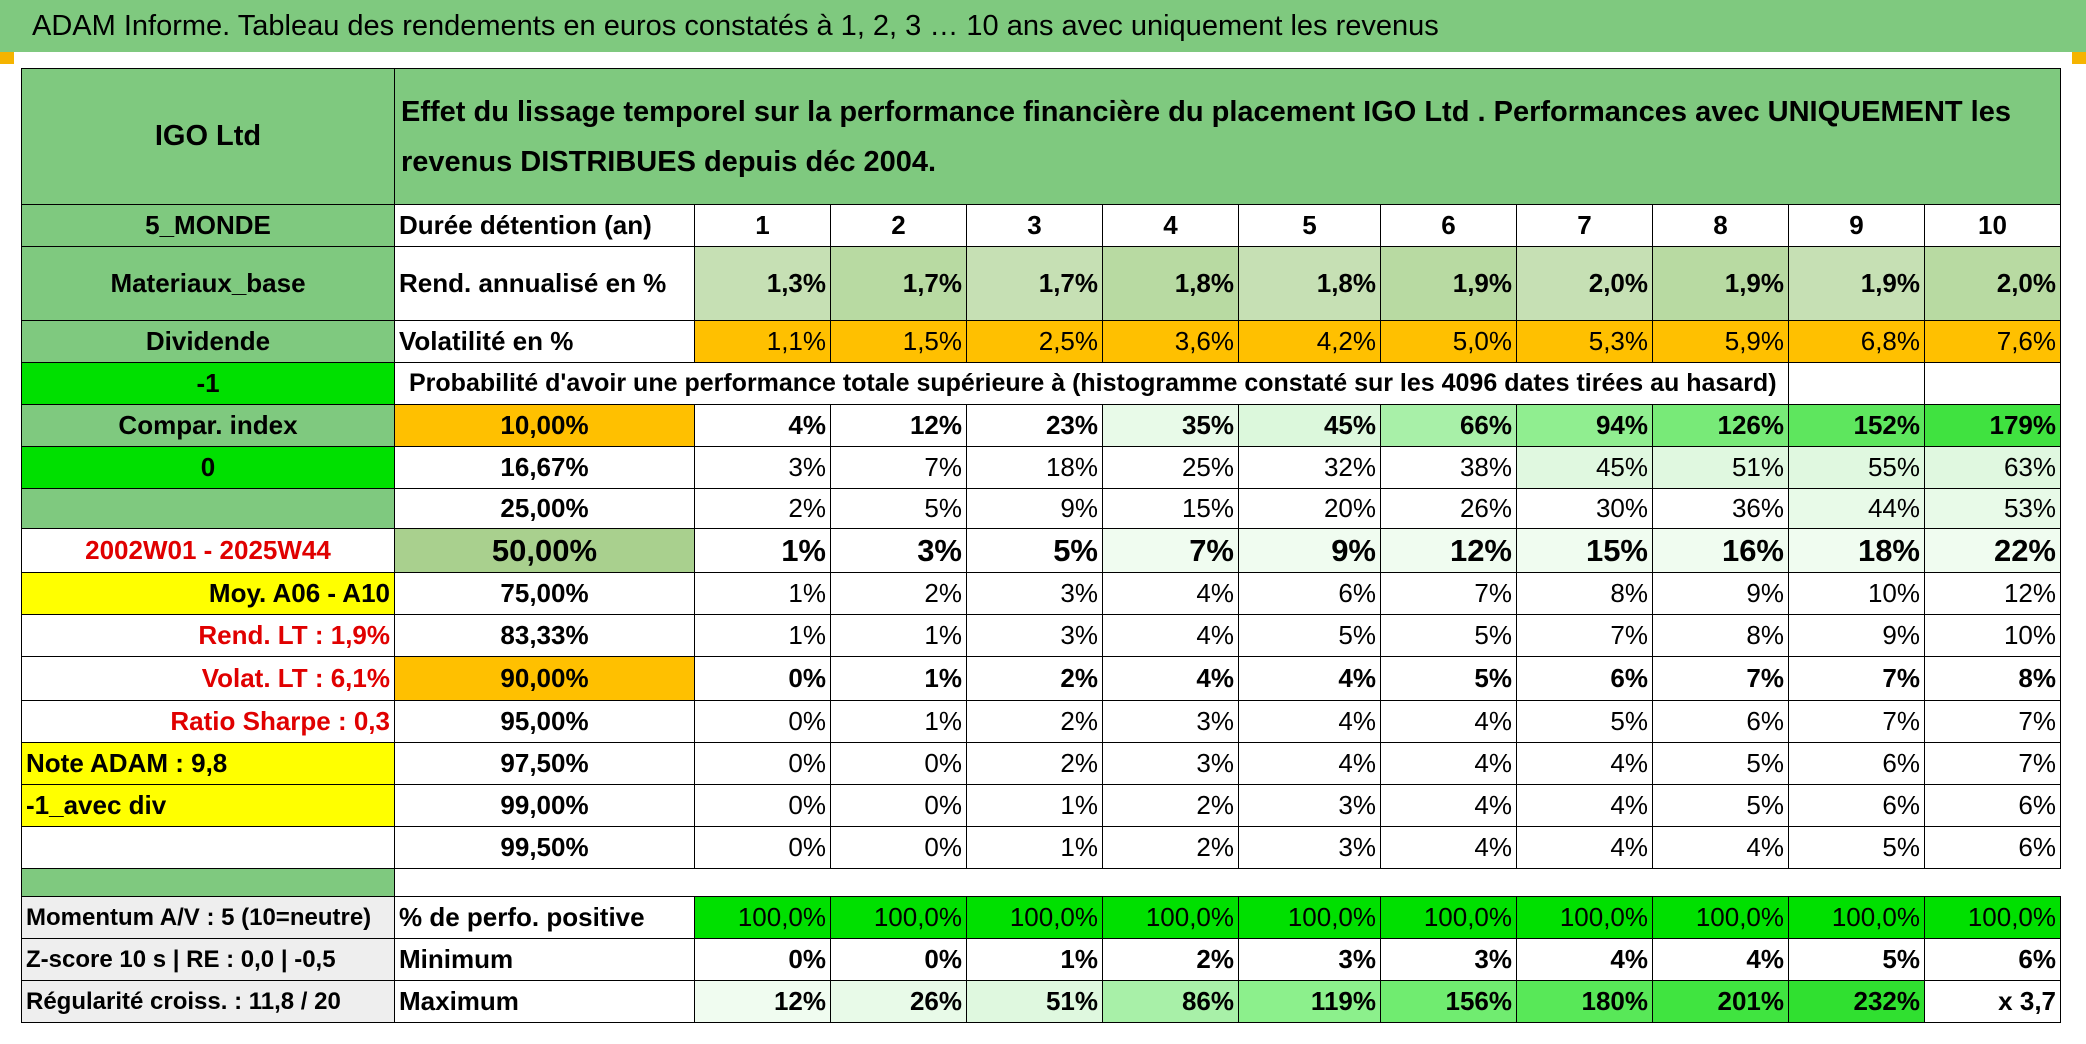 The height and width of the screenshot is (1044, 2086). Describe the element at coordinates (1584, 467) in the screenshot. I see `probability-value: 45%` at that location.